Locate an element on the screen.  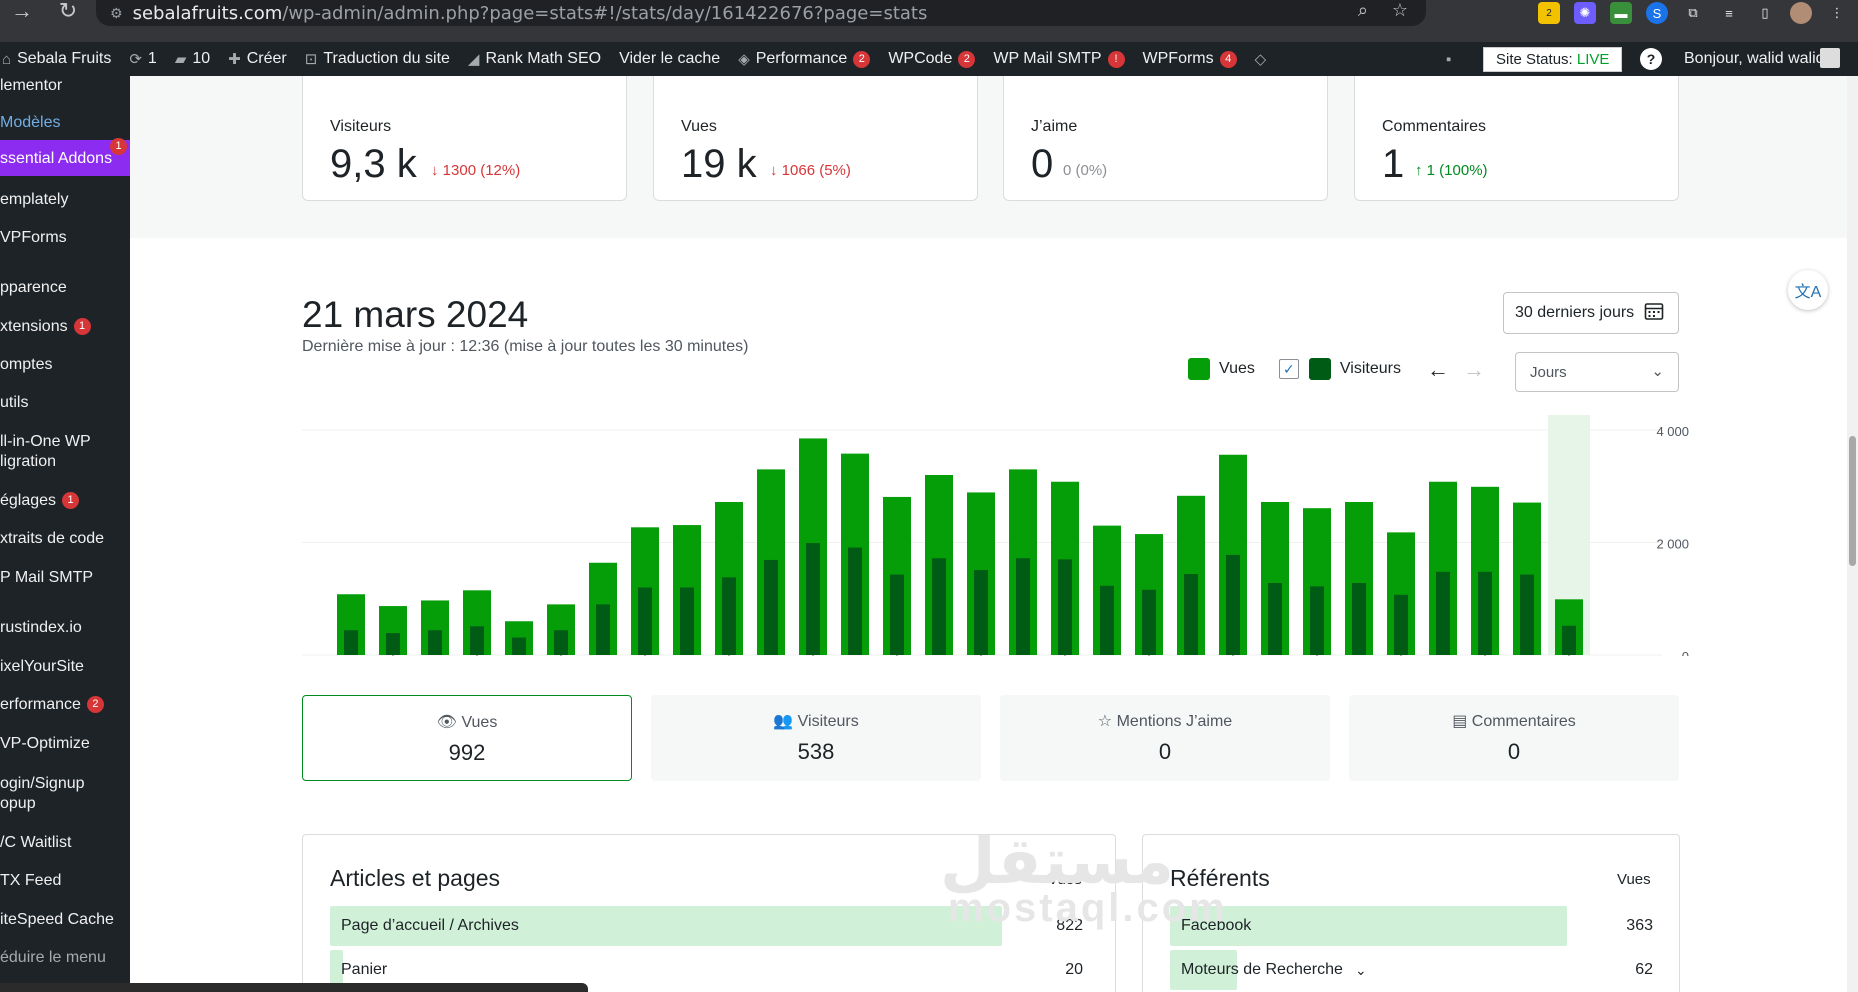
translate-fab-icon: 文A is located at coordinates (1808, 290).